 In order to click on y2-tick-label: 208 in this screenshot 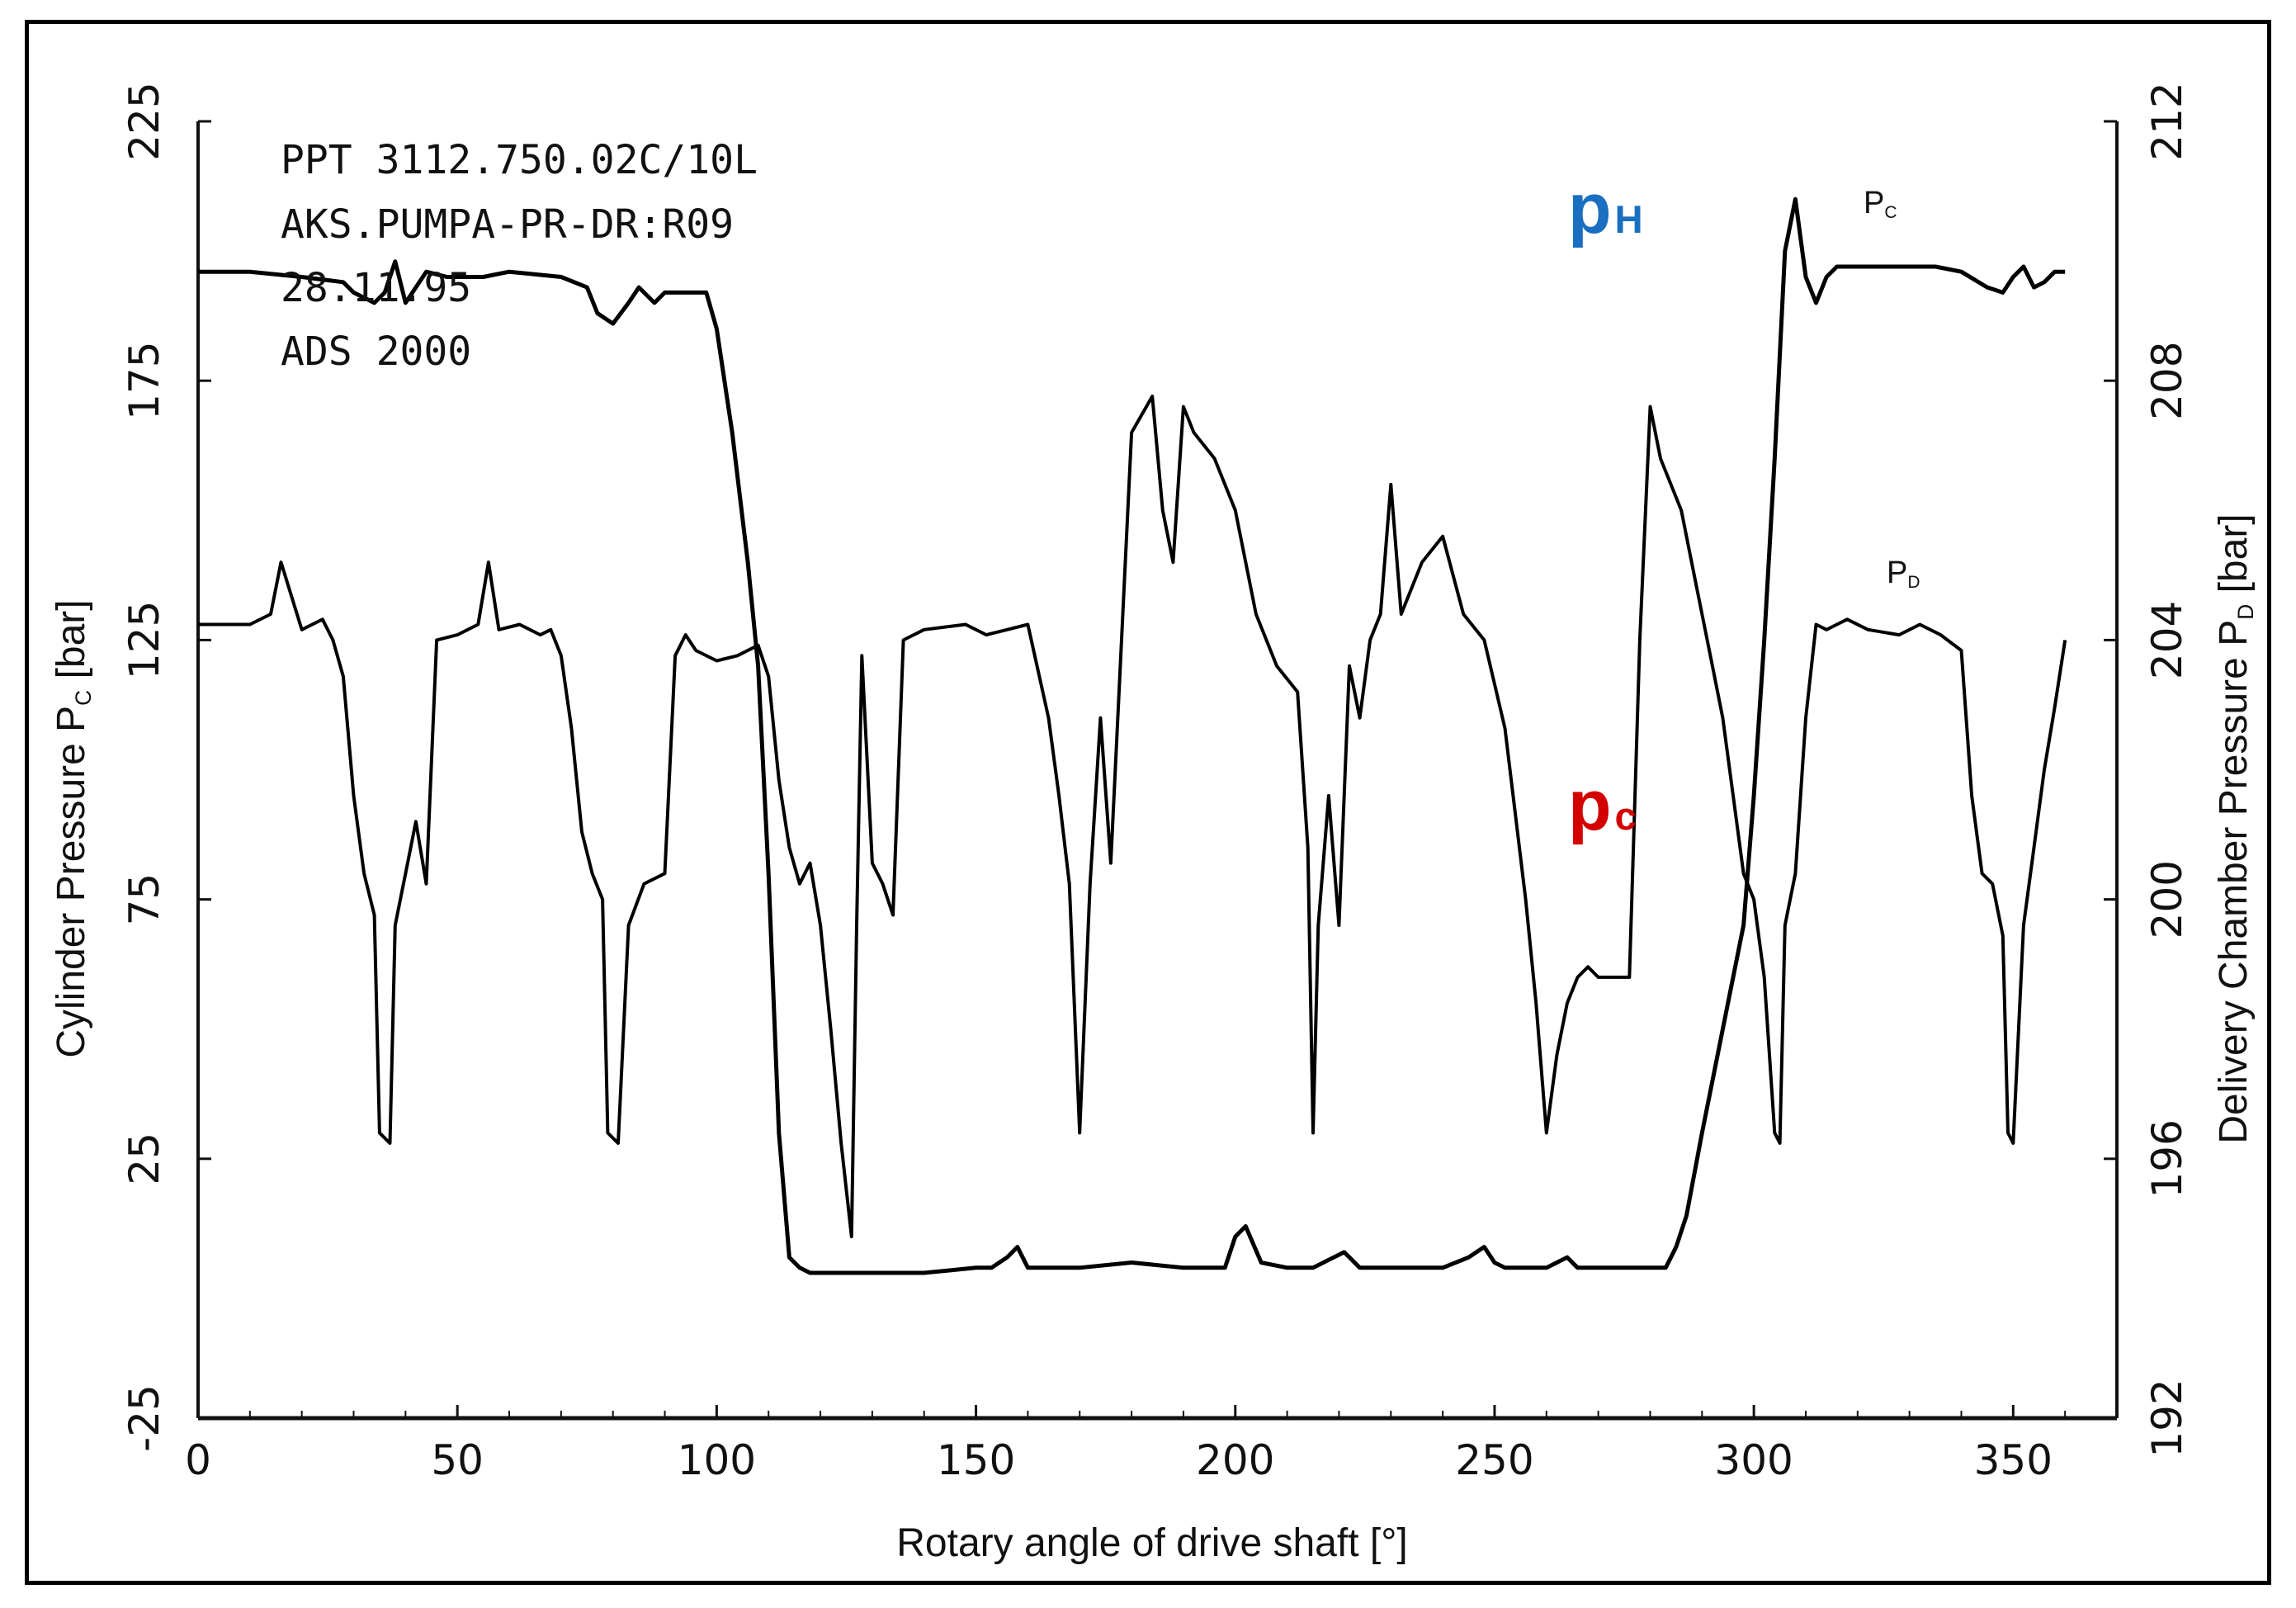, I will do `click(2167, 380)`.